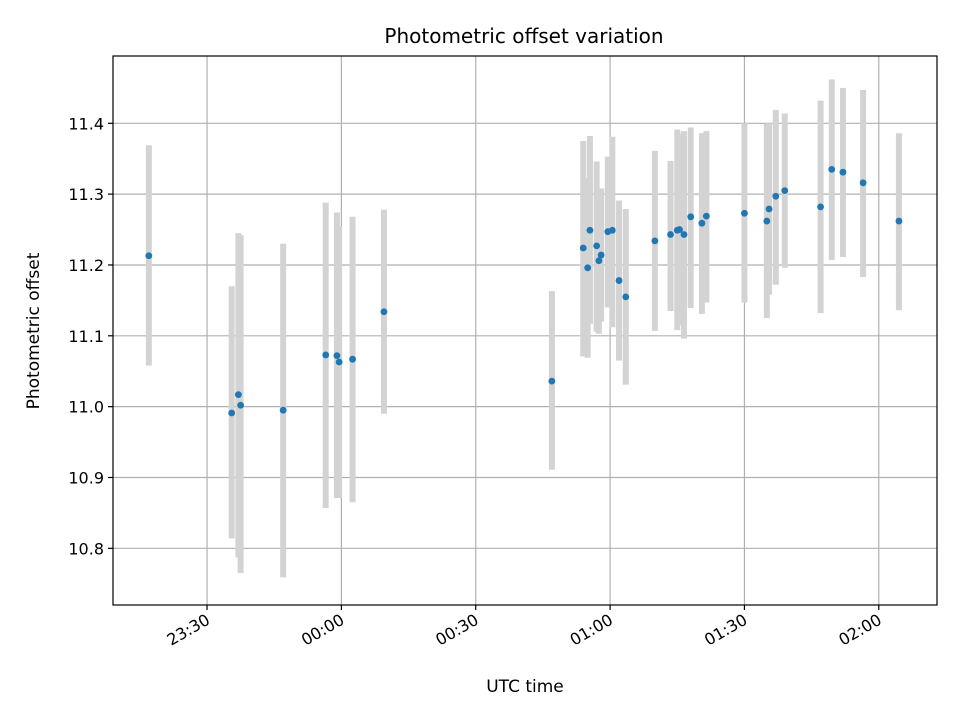 The height and width of the screenshot is (720, 960). Describe the element at coordinates (86, 548) in the screenshot. I see `y-tick-label: 10.8` at that location.